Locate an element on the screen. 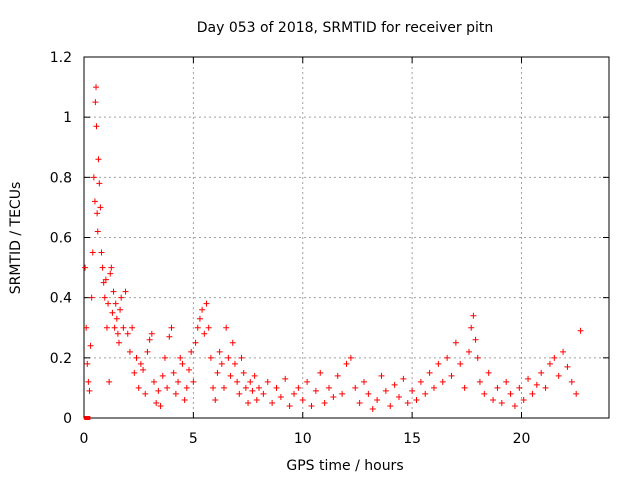 This screenshot has height=480, width=640. y-tick-label: 0.6 is located at coordinates (61, 239).